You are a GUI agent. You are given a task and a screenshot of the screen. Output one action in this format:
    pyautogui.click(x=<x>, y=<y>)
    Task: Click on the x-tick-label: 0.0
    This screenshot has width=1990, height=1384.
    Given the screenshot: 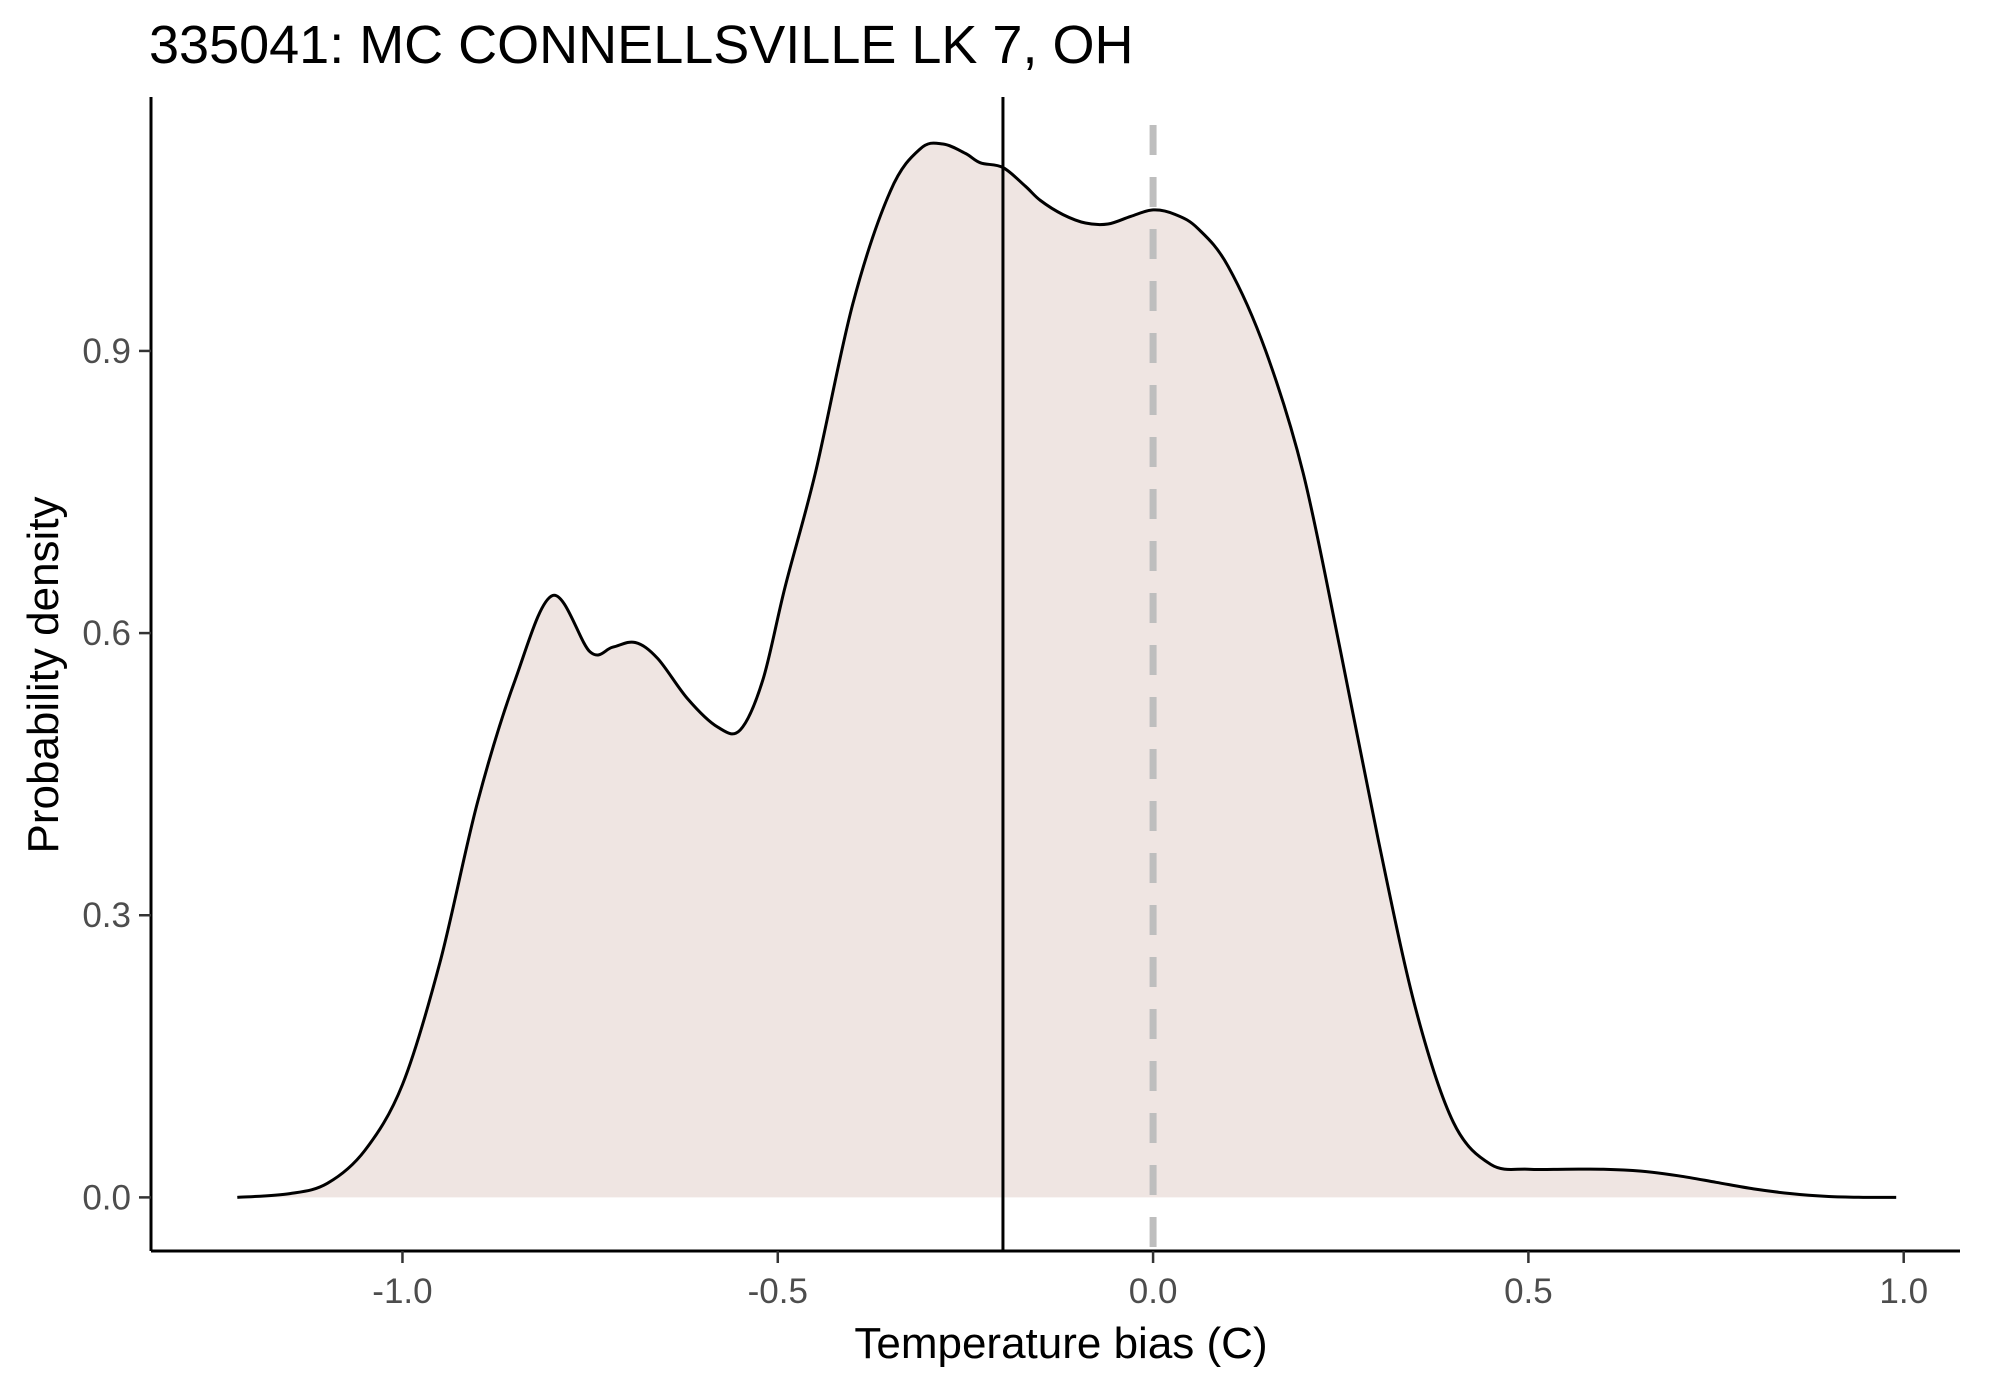 What is the action you would take?
    pyautogui.click(x=1153, y=1291)
    